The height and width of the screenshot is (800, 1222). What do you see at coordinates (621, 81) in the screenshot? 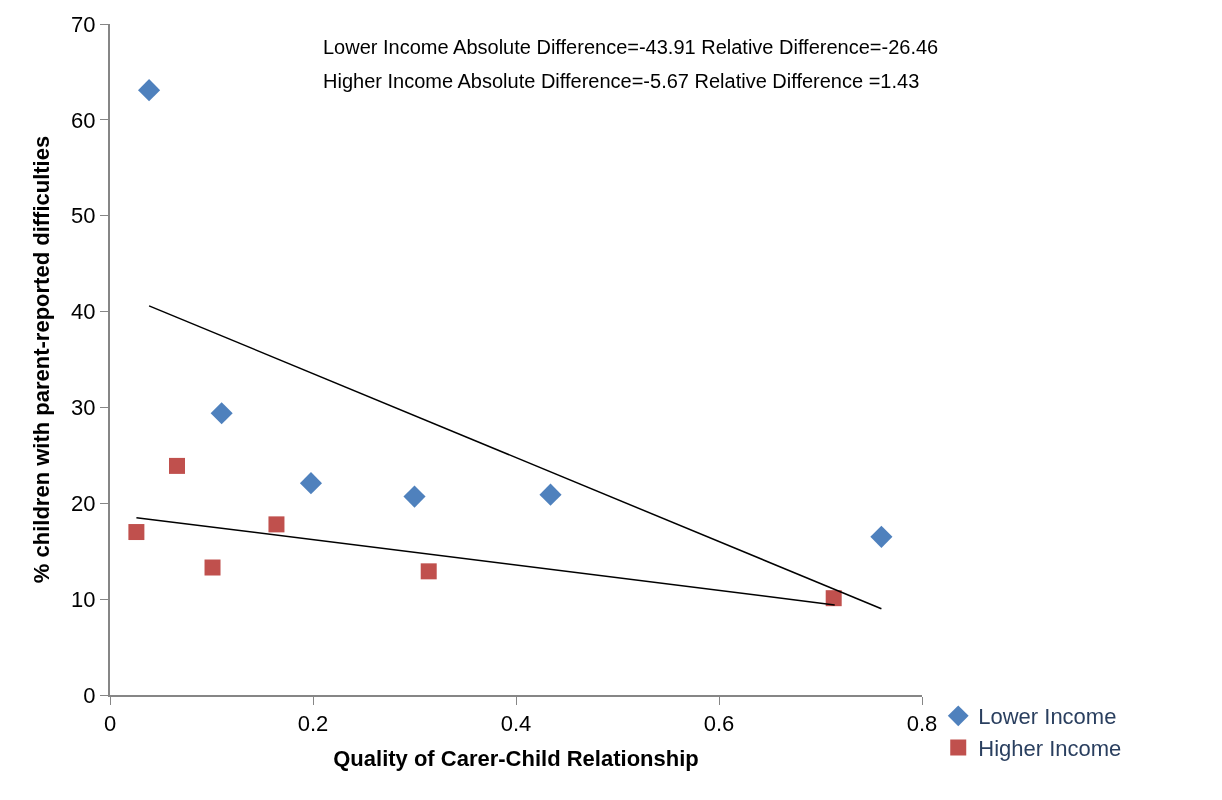
I see `annotation: Higher Income Absolute Difference=-5.67 Relative Difference =1.43` at bounding box center [621, 81].